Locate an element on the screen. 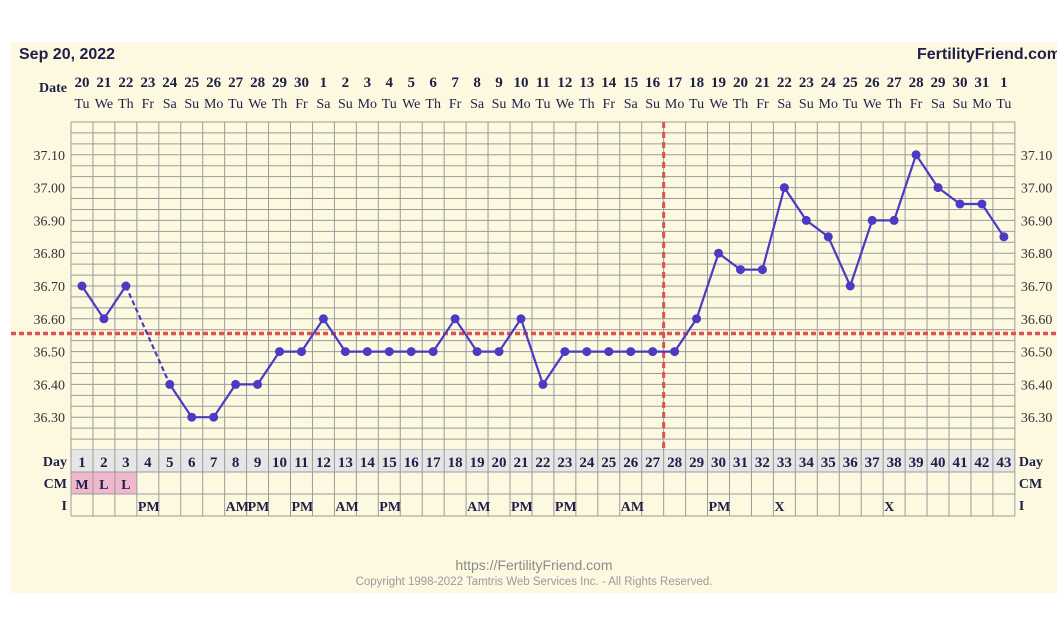 The width and height of the screenshot is (1057, 630). y-tick-label-left: 37.00 is located at coordinates (50, 189).